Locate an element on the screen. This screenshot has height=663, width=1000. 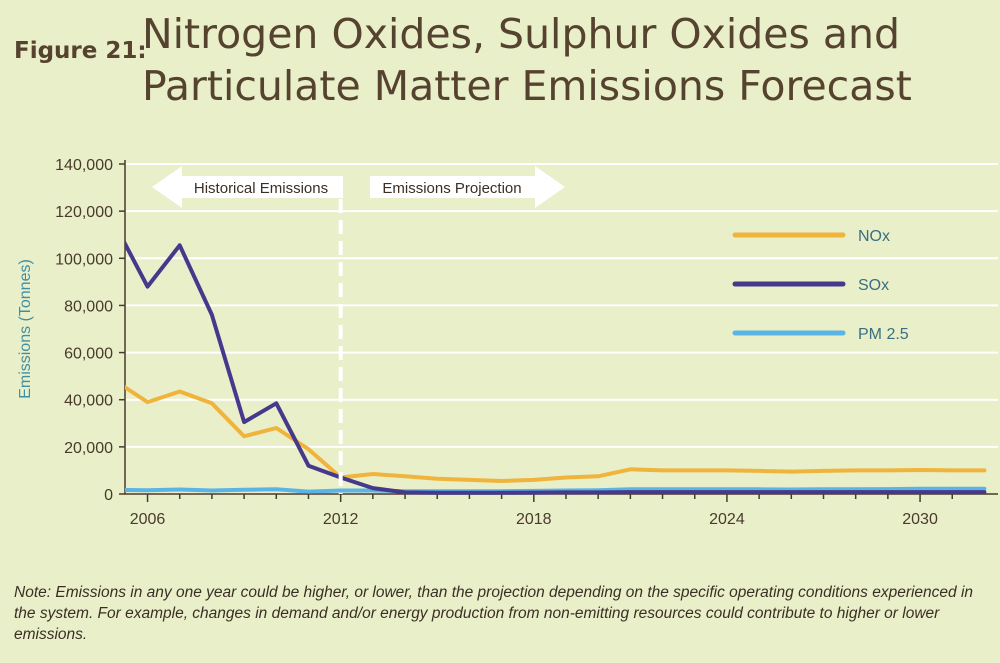
series-line-nox is located at coordinates (556, 433).